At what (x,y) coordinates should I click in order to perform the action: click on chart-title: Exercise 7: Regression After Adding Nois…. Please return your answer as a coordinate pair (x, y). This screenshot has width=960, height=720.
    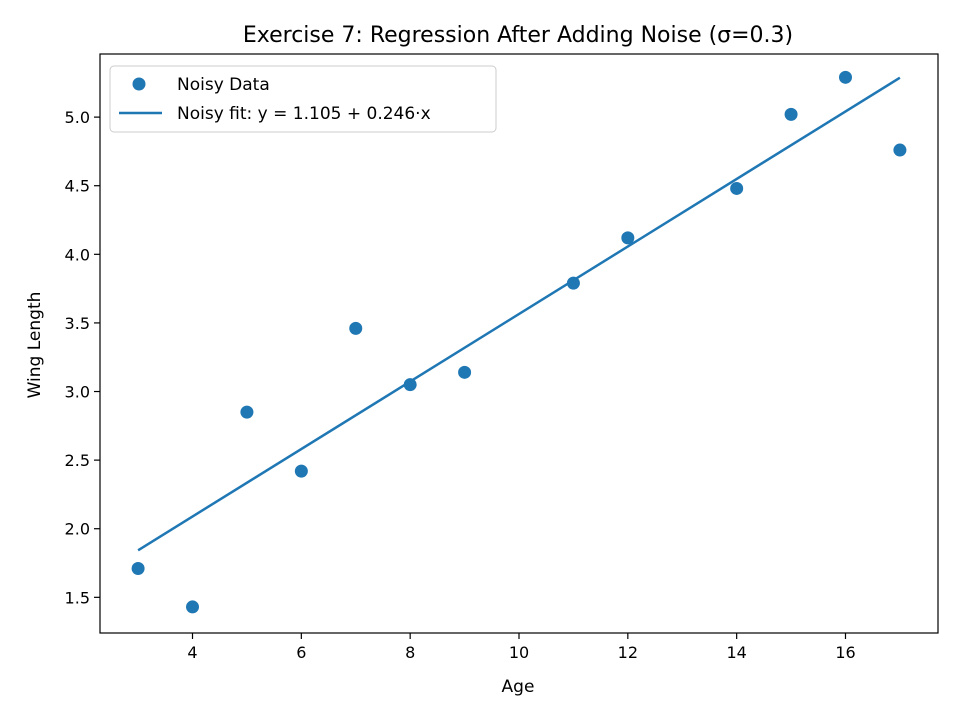
    Looking at the image, I should click on (518, 35).